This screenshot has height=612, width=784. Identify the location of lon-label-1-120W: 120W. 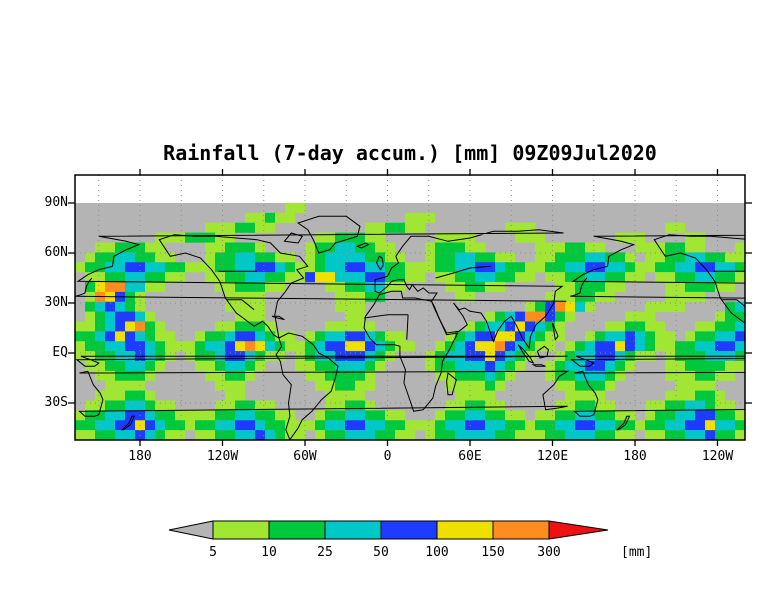
(222, 456).